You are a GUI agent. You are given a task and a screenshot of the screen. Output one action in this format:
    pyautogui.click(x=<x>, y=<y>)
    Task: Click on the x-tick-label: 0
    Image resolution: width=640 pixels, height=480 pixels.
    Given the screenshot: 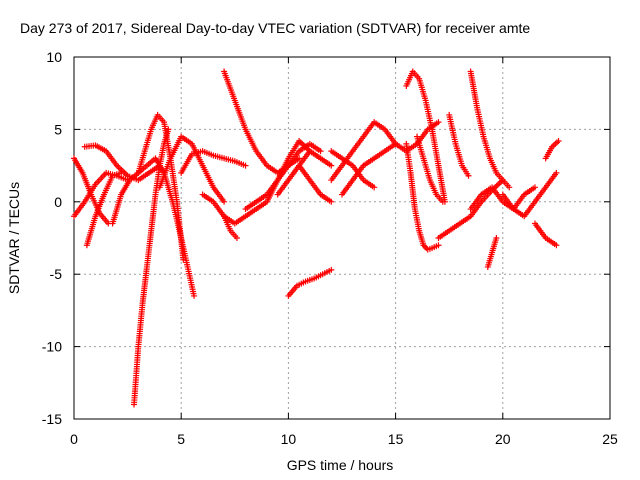 What is the action you would take?
    pyautogui.click(x=74, y=439)
    